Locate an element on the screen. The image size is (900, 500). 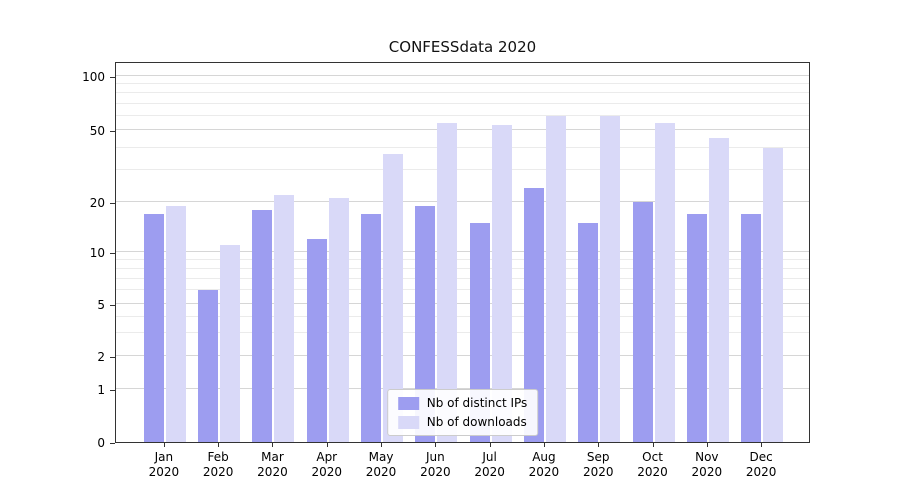
x-tick-label: Apr 2020 is located at coordinates (327, 464).